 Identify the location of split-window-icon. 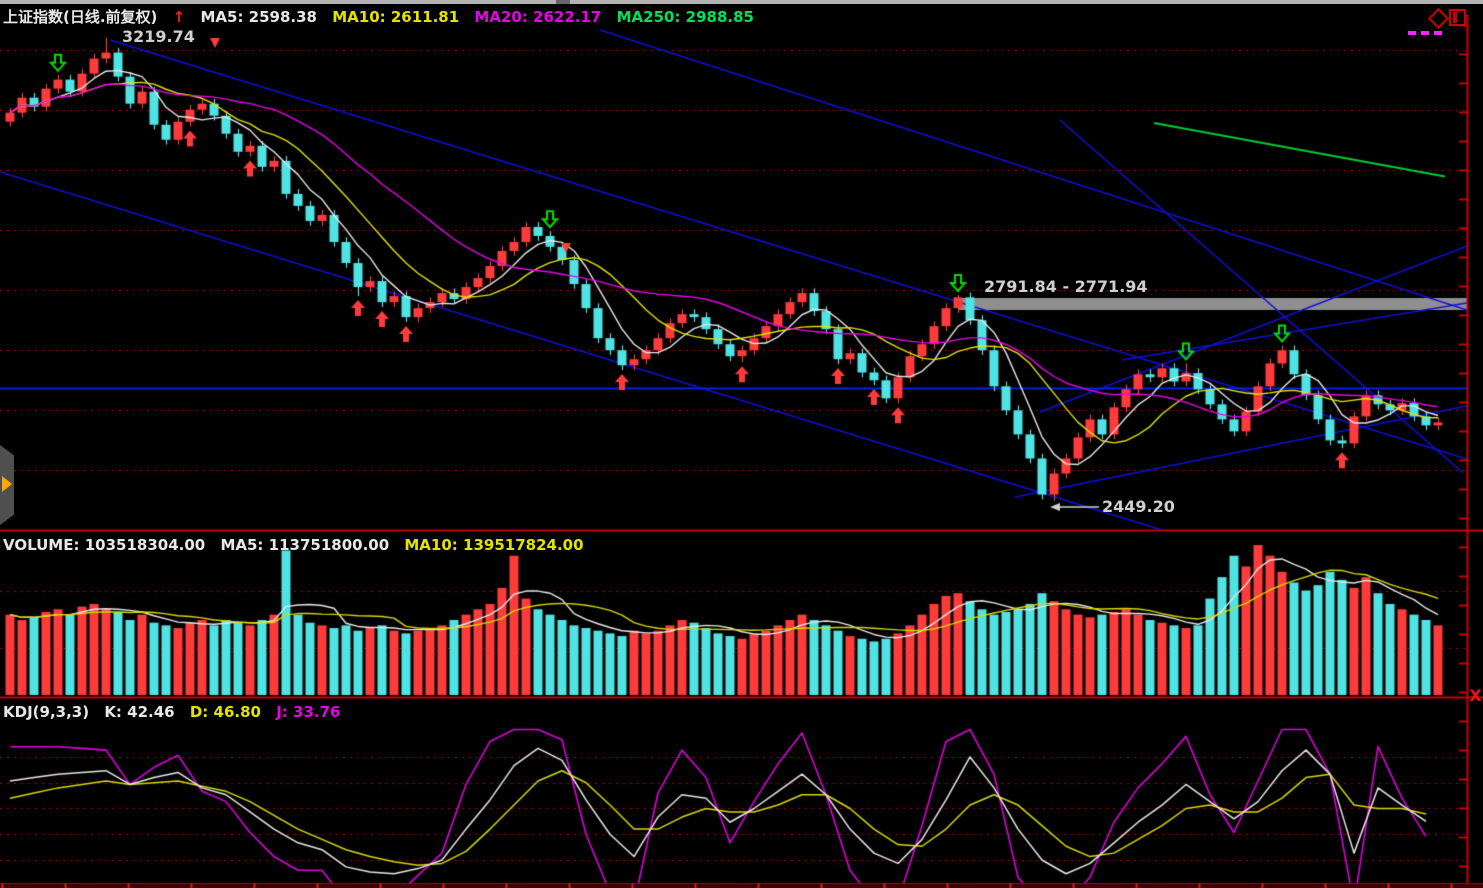
(1457, 17).